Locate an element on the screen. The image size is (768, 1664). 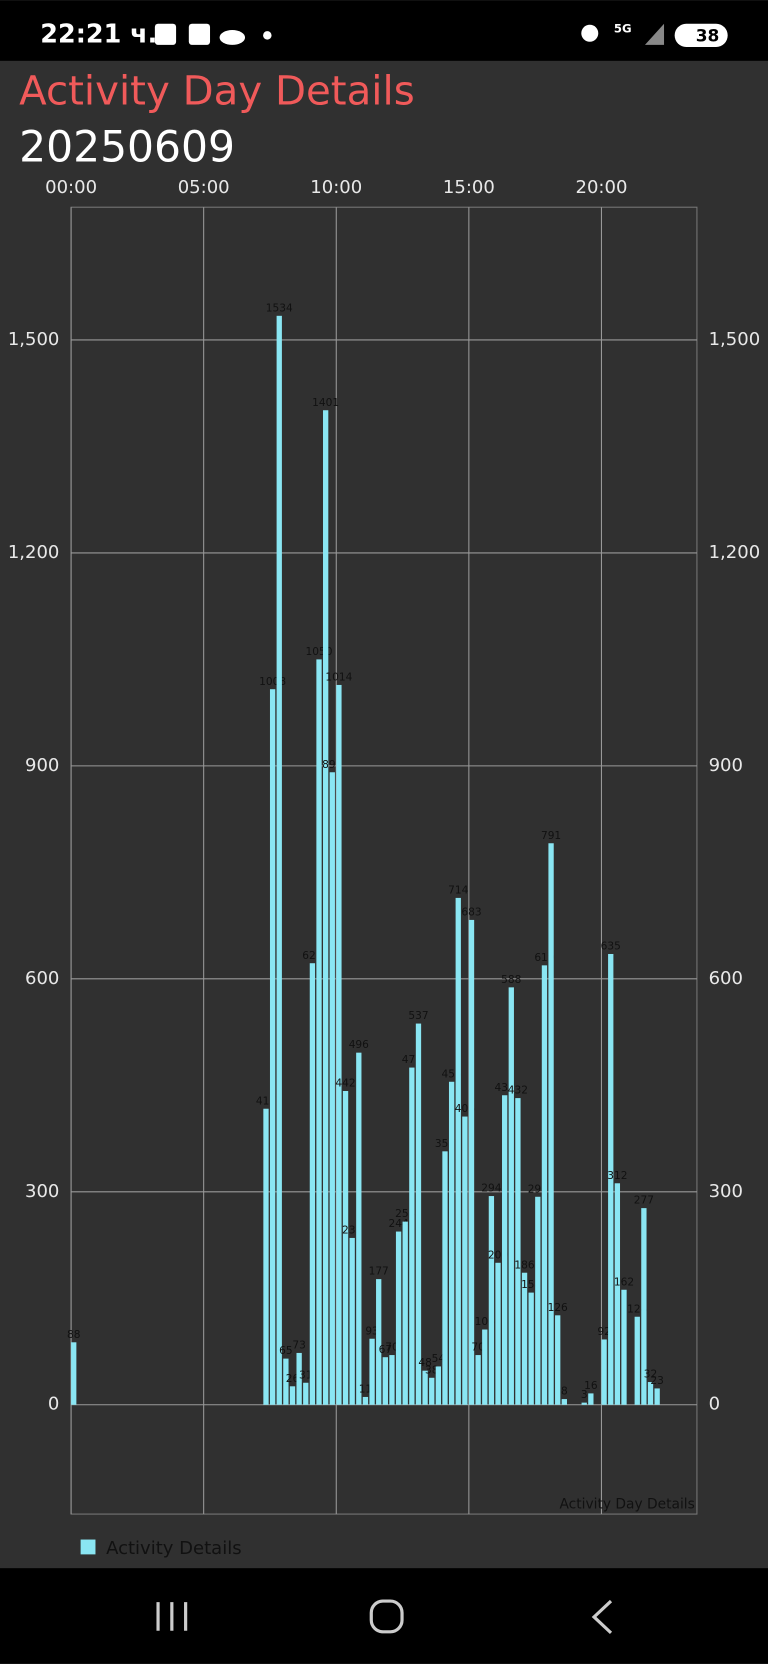
value-label: 126 is located at coordinates (558, 1308).